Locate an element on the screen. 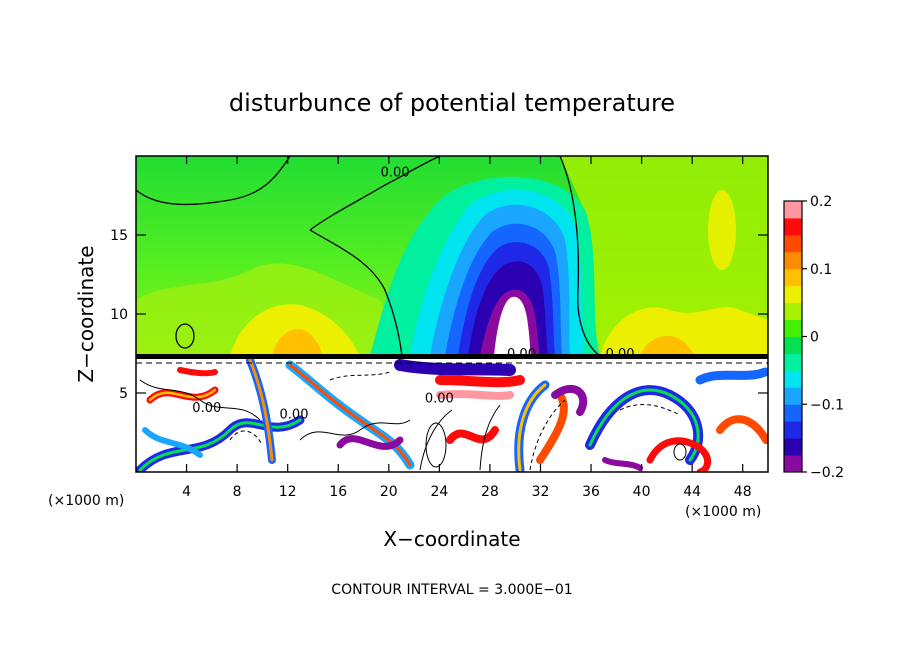 The width and height of the screenshot is (904, 654). x-tick-label: 8 is located at coordinates (237, 492).